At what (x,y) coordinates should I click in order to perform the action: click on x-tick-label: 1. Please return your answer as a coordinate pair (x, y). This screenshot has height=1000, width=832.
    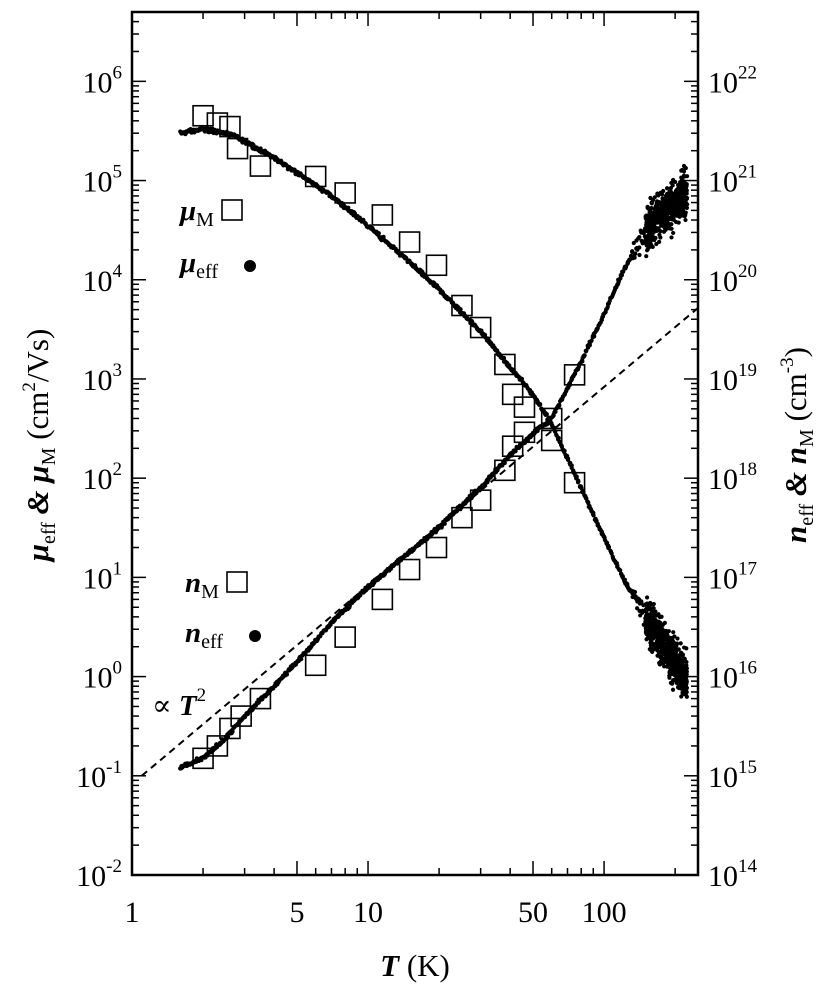
    Looking at the image, I should click on (132, 912).